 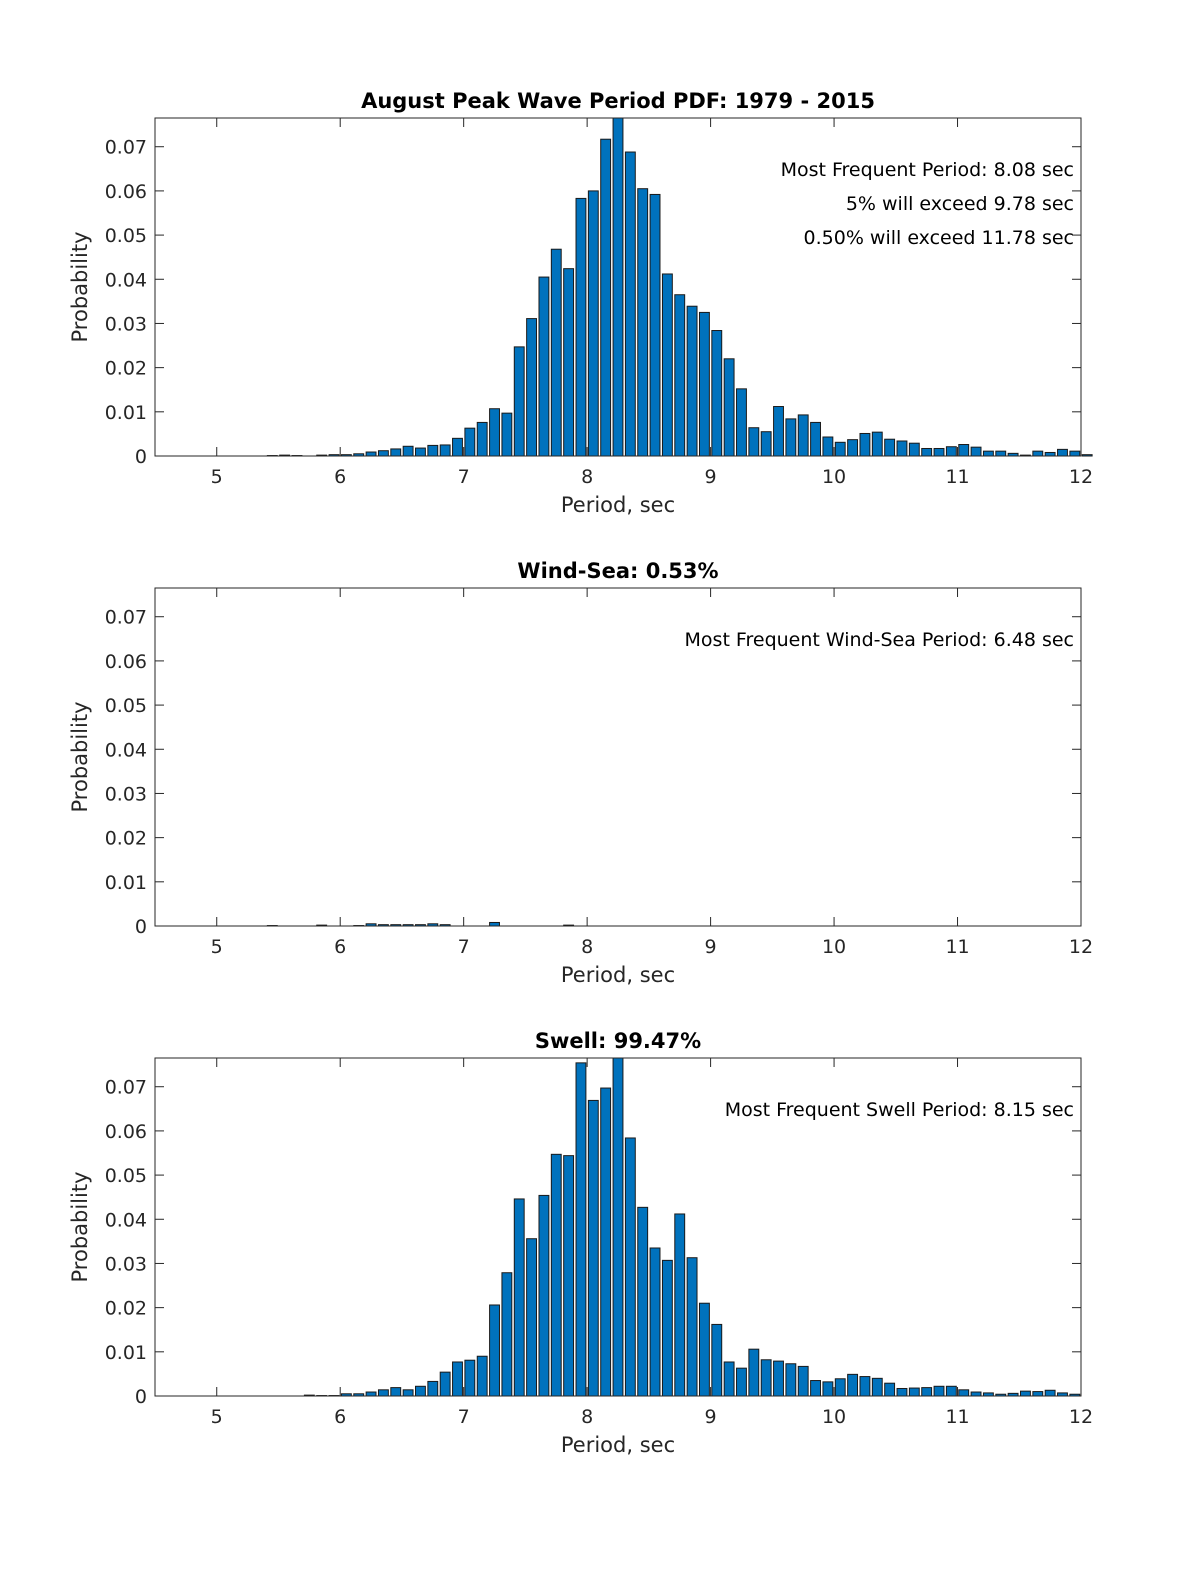 What do you see at coordinates (652, 1417) in the screenshot?
I see `x-tick-labels: 5 6 7 8 9 10 11 12` at bounding box center [652, 1417].